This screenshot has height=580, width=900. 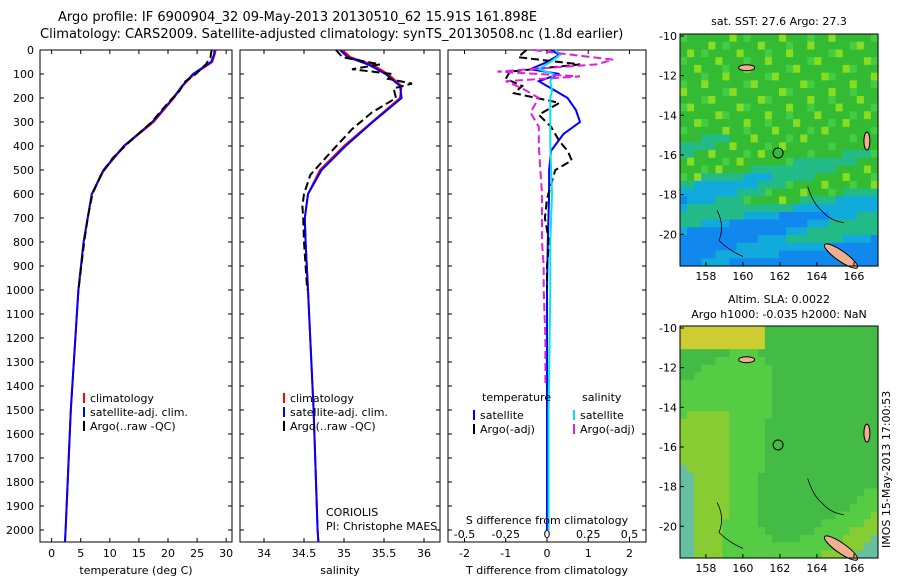 What do you see at coordinates (546, 570) in the screenshot?
I see `x-axis-label-t-difference: T difference from climatology` at bounding box center [546, 570].